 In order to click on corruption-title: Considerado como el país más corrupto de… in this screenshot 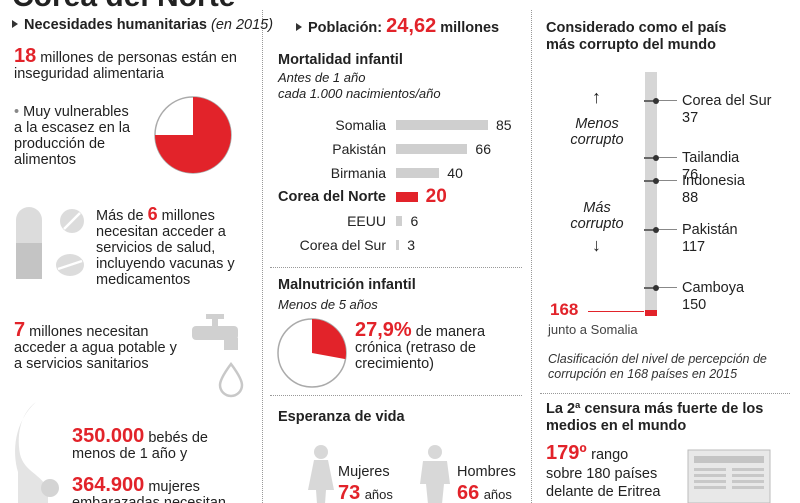, I will do `click(636, 36)`.